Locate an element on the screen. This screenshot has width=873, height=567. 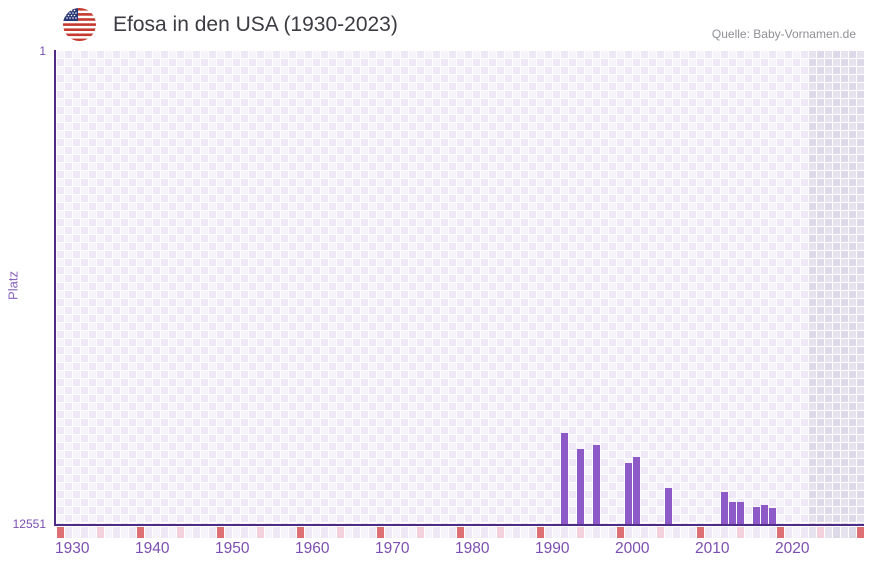
rank-bar-2014 is located at coordinates (732, 512).